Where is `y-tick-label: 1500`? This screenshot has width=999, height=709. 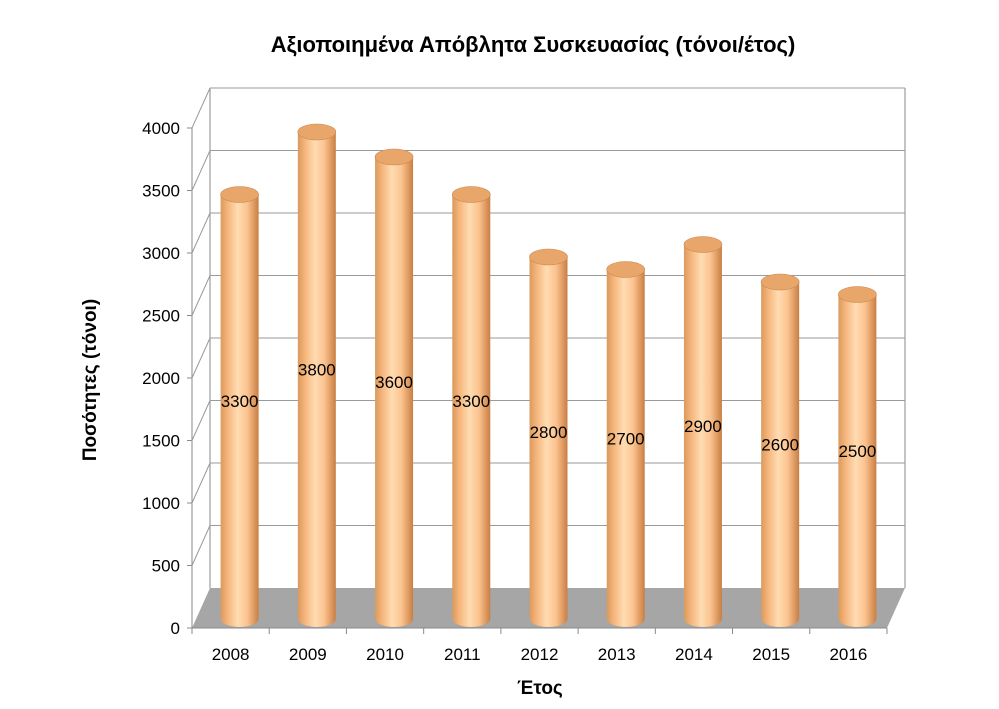
y-tick-label: 1500 is located at coordinates (161, 441).